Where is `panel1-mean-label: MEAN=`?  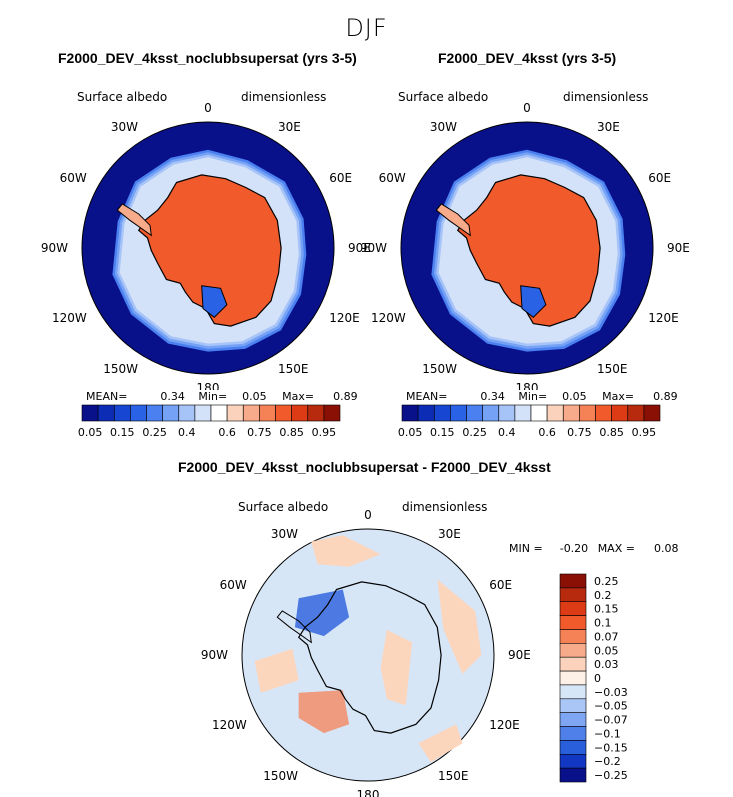 panel1-mean-label: MEAN= is located at coordinates (107, 396).